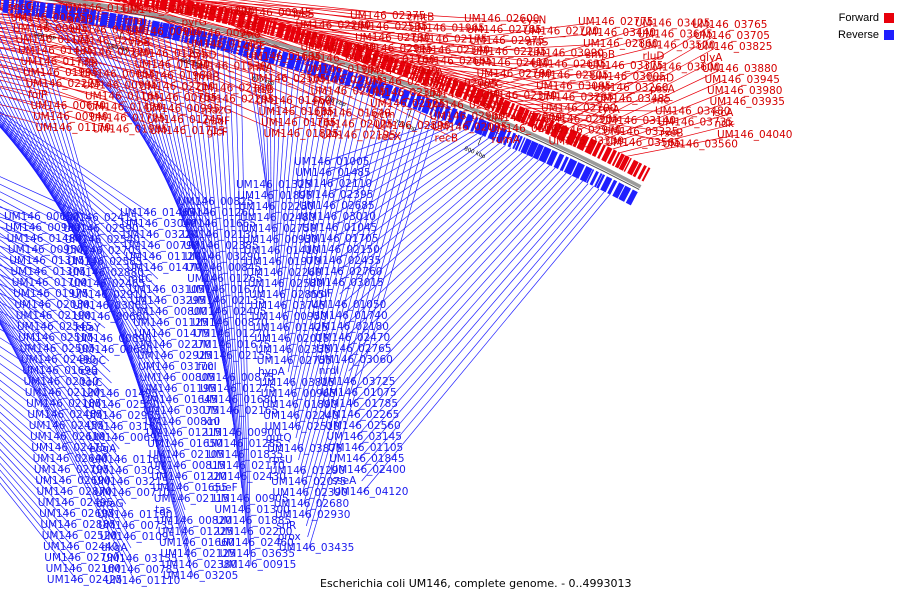  Describe the element at coordinates (216, 213) in the screenshot. I see `reverse-gene-label: UM146_01260` at that location.